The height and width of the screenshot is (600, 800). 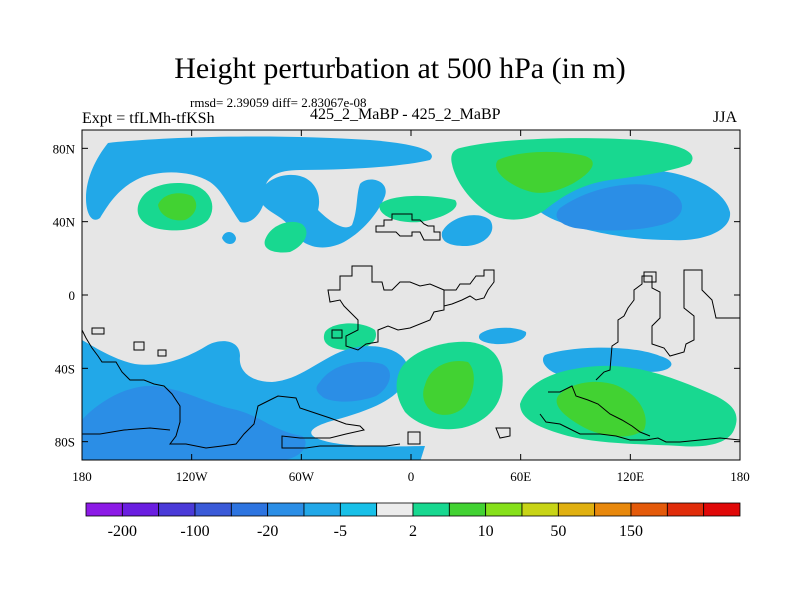 I want to click on y-tick-label: 40S, so click(x=65, y=368).